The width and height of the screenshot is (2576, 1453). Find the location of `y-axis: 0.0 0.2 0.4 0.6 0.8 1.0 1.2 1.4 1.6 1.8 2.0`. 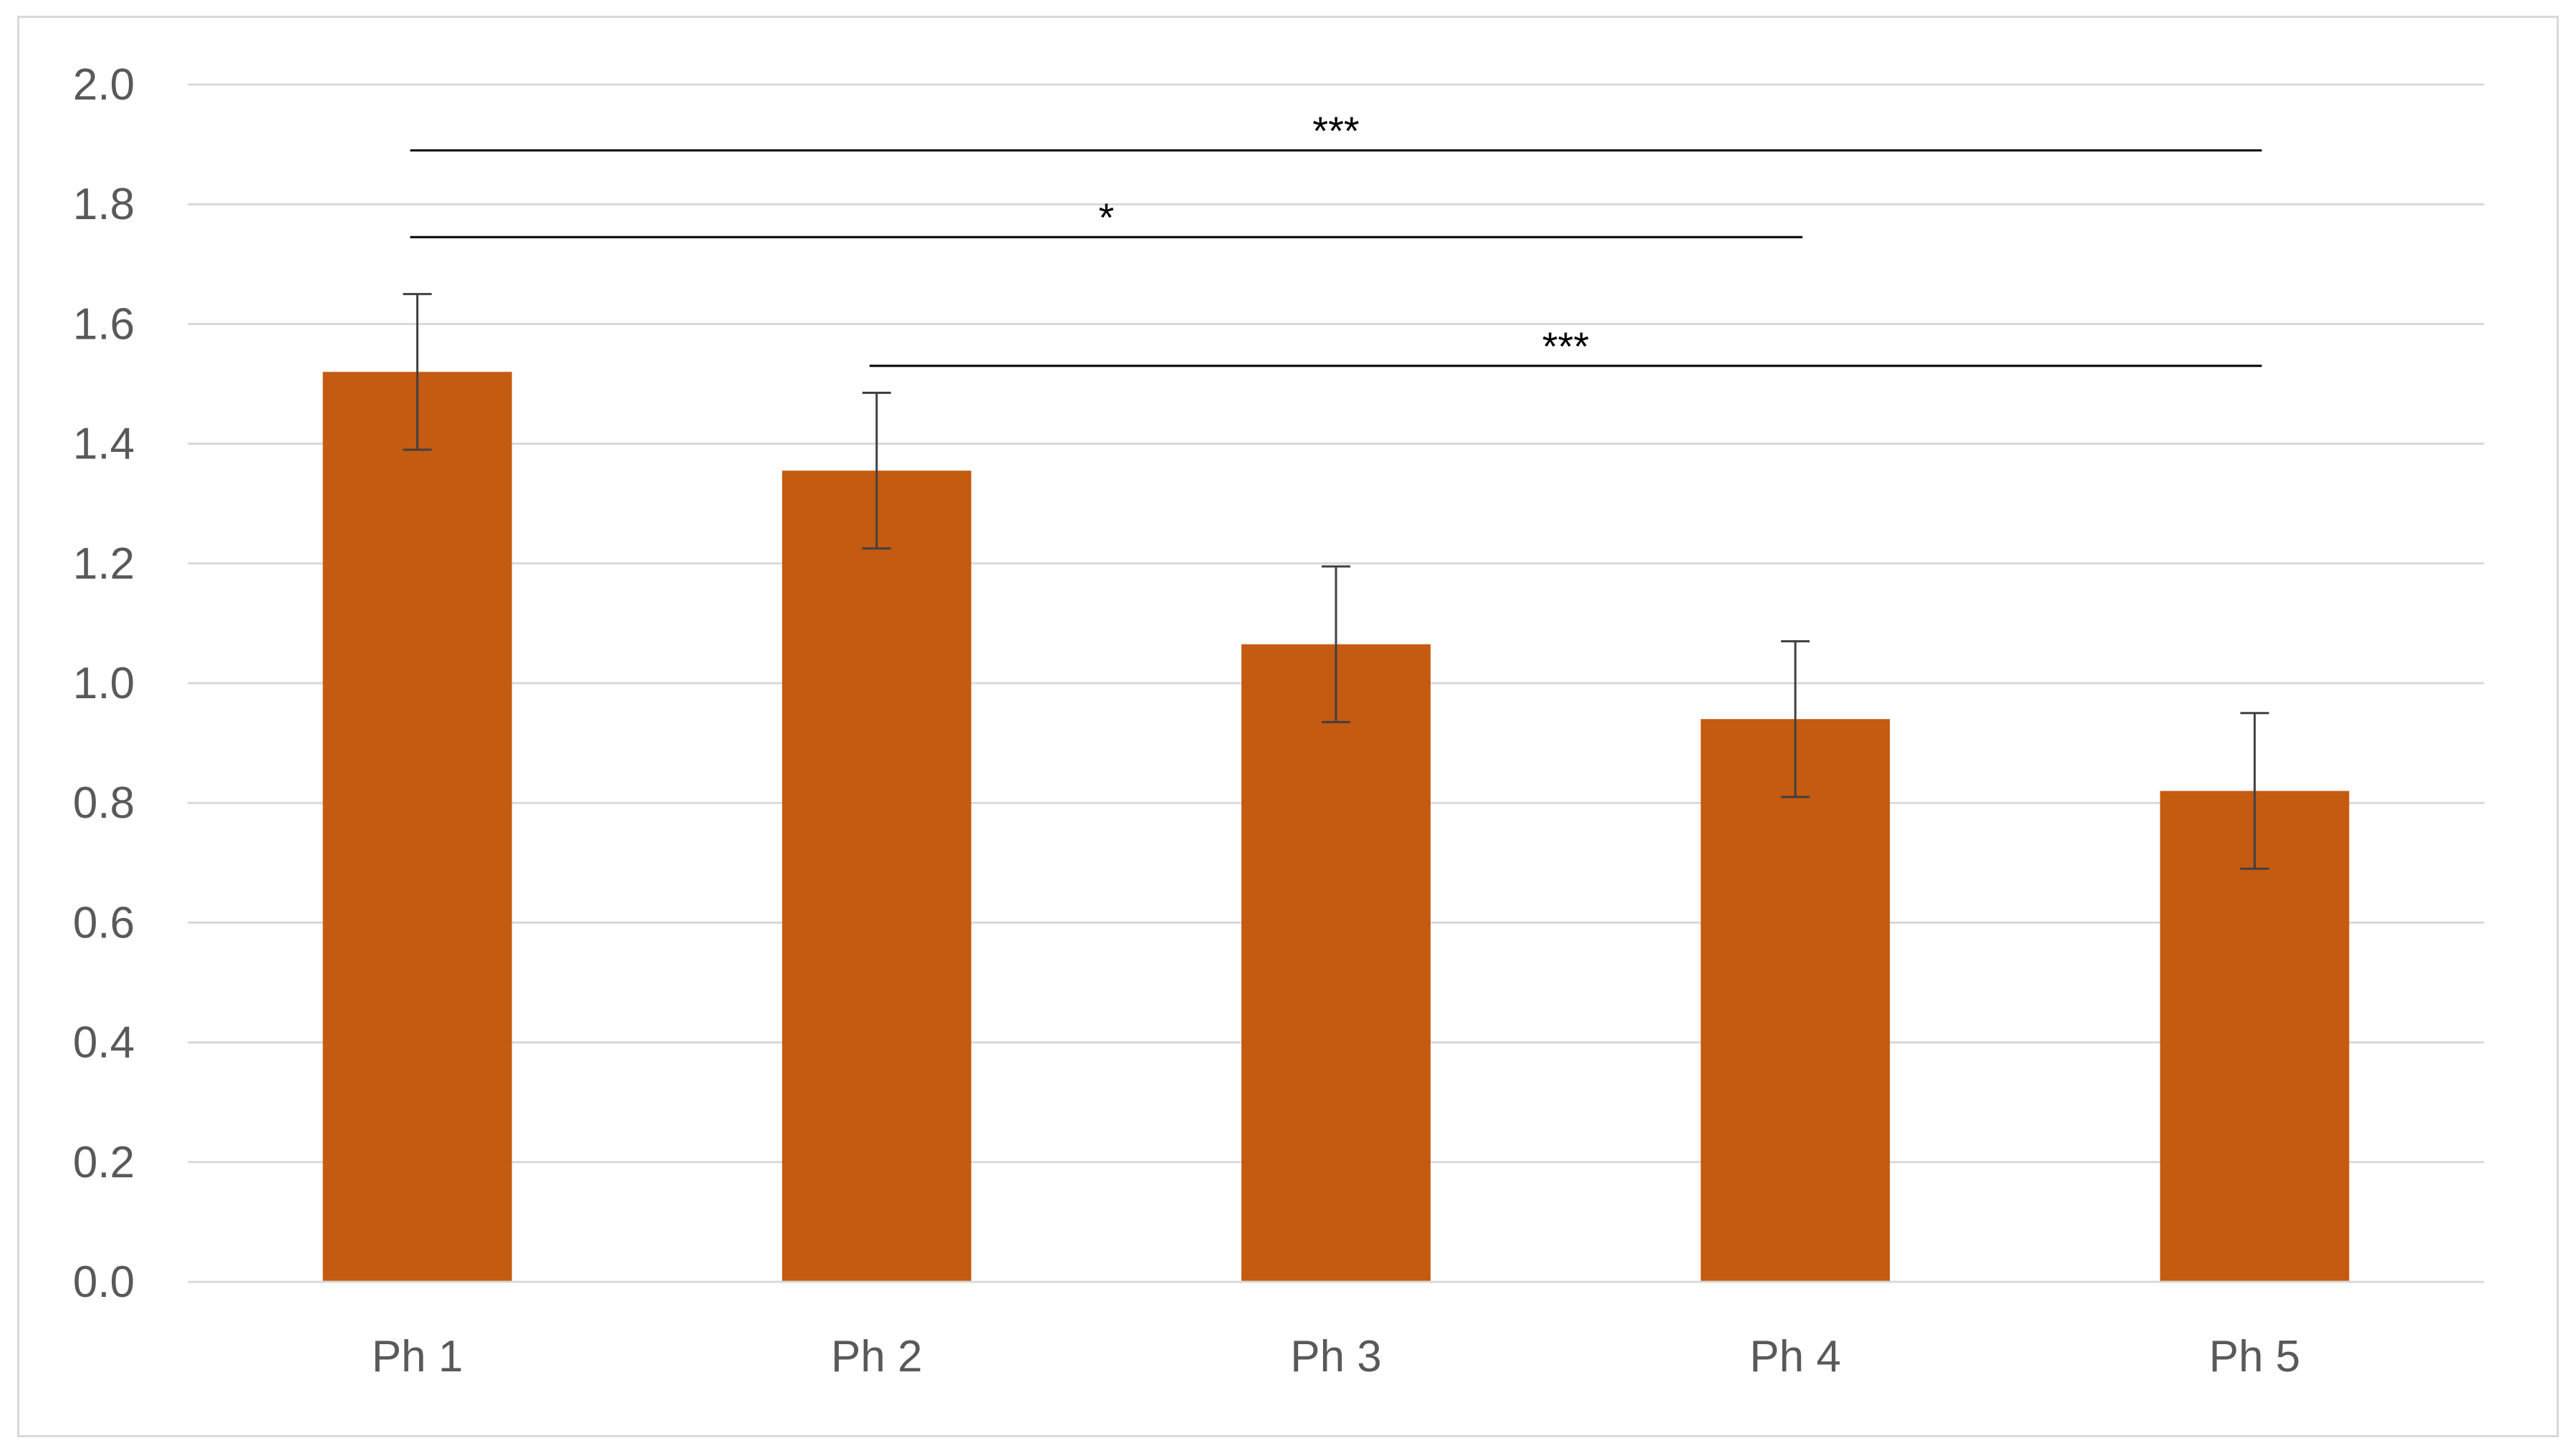

y-axis: 0.0 0.2 0.4 0.6 0.8 1.0 1.2 1.4 1.6 1.8 2.0 is located at coordinates (104, 683).